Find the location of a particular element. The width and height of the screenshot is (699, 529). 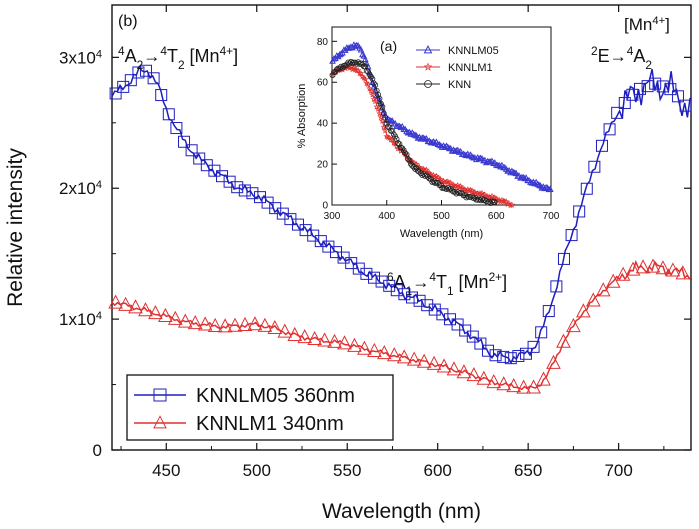

label-part: E is located at coordinates (604, 56).